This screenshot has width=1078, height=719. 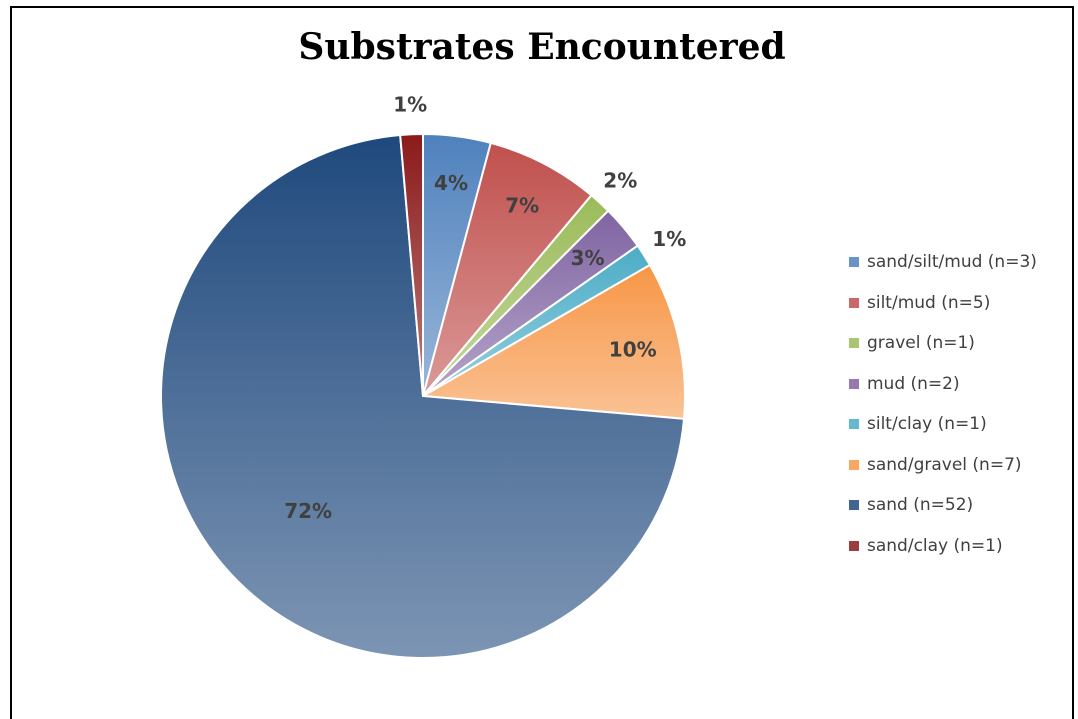 I want to click on data-label-sand: 72%, so click(x=308, y=511).